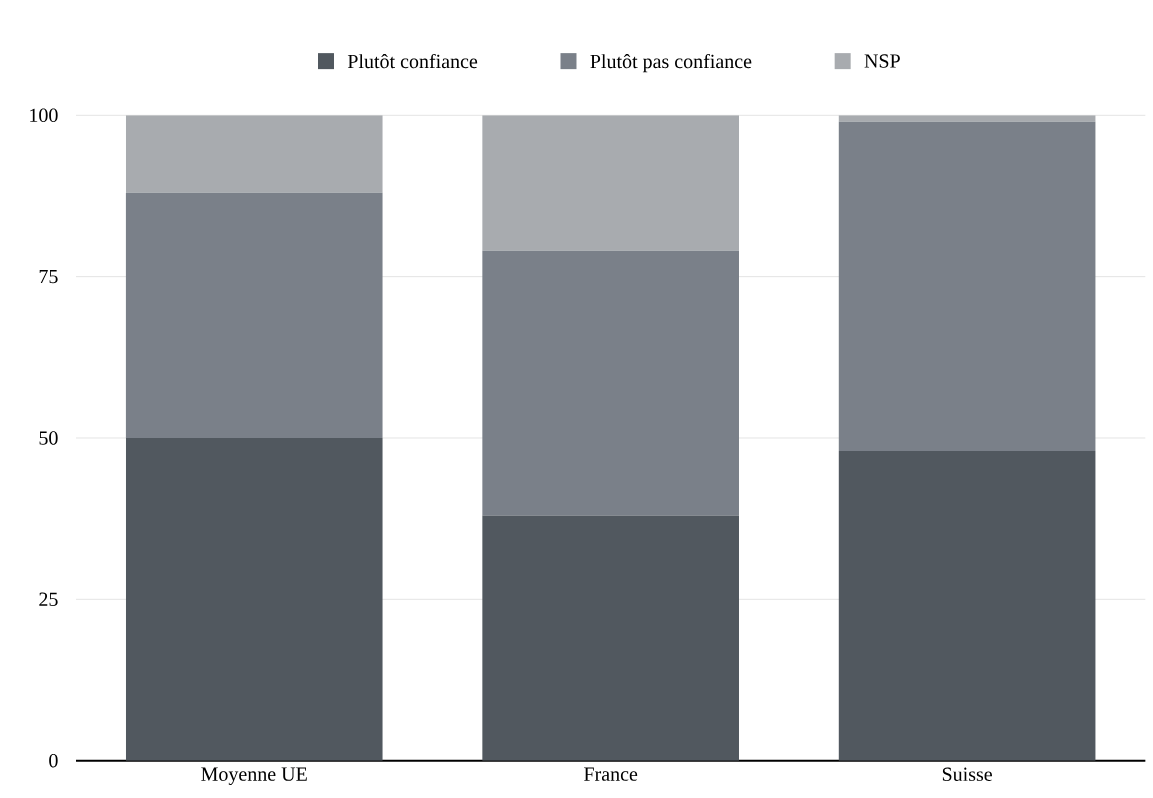 This screenshot has height=798, width=1153. Describe the element at coordinates (412, 61) in the screenshot. I see `legend-label: Plutôt confiance` at that location.